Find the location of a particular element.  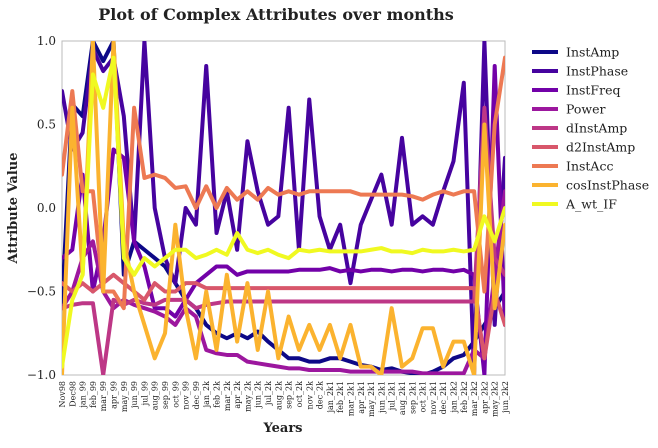

x-tick-label: jan_2k1 is located at coordinates (330, 397).